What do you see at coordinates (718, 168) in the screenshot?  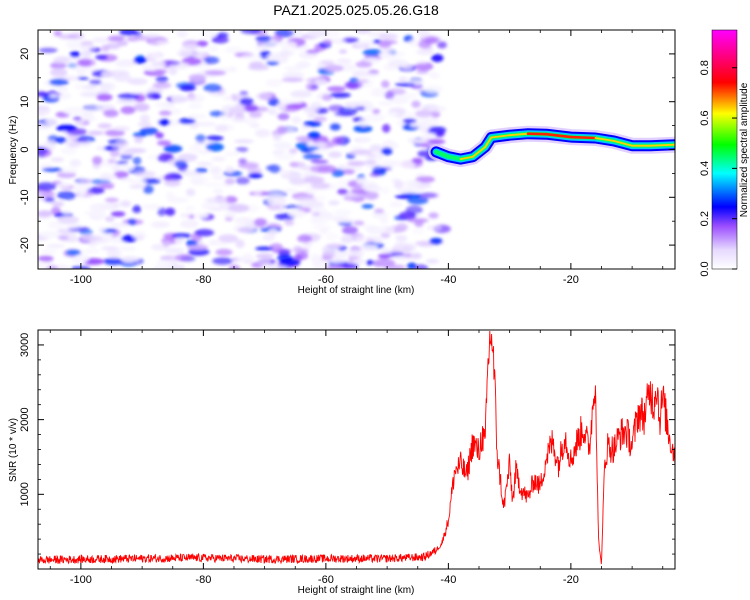 I see `colorbar-ticks: 0.0 0.2 0.4 0.6 0.8` at bounding box center [718, 168].